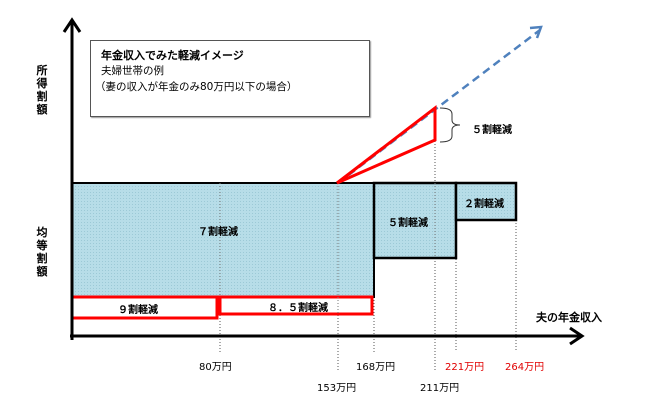 The image size is (664, 409). Describe the element at coordinates (386, 144) in the screenshot. I see `income-reduction-triangle` at that location.